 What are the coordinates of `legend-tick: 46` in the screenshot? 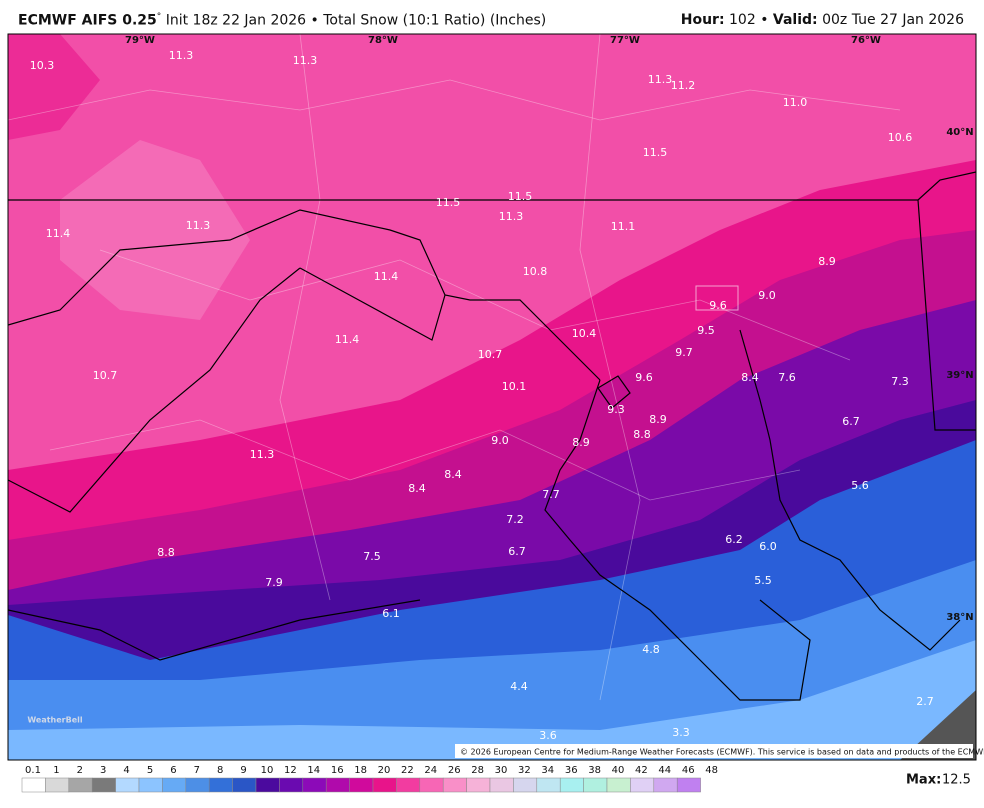 It's located at (688, 770).